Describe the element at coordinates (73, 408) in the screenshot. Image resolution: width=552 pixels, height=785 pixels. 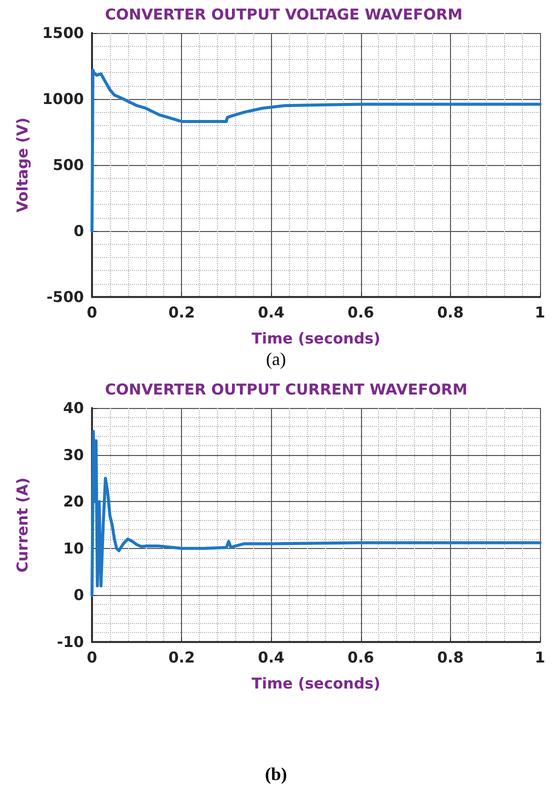
I see `y-tick-label: 40` at that location.